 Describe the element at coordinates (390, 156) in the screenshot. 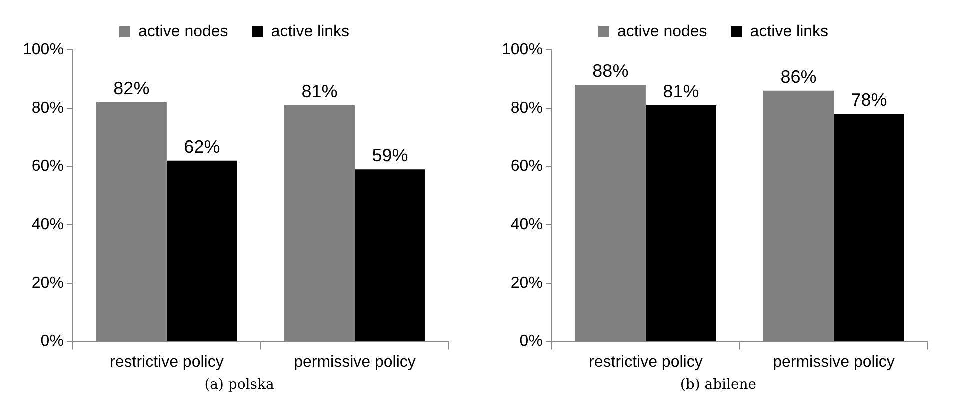

I see `data-label: 59%` at that location.